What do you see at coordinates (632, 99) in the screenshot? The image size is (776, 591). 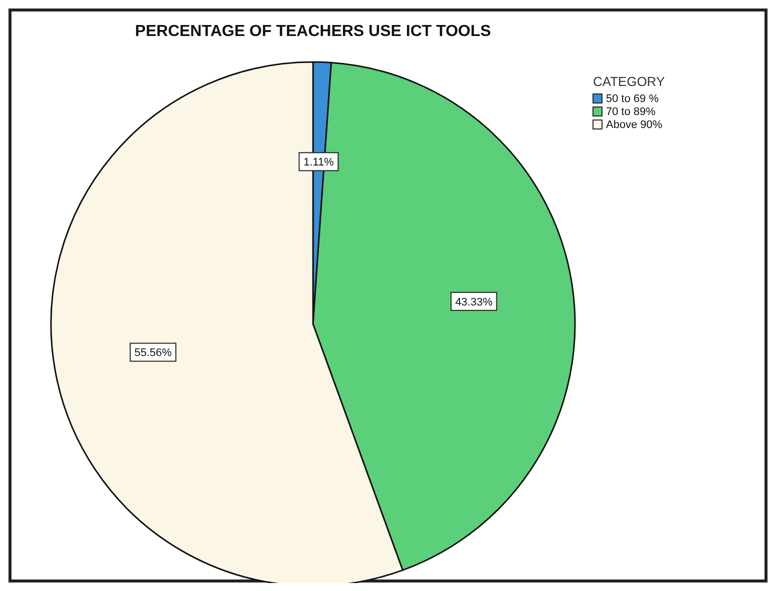 I see `legend-label: 50 to 69 %` at bounding box center [632, 99].